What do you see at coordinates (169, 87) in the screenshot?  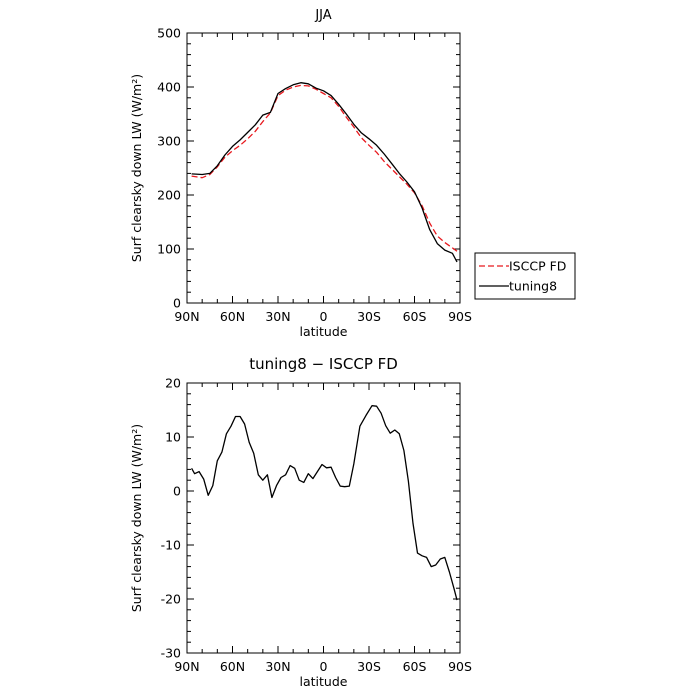 I see `y-tick-label: 400` at bounding box center [169, 87].